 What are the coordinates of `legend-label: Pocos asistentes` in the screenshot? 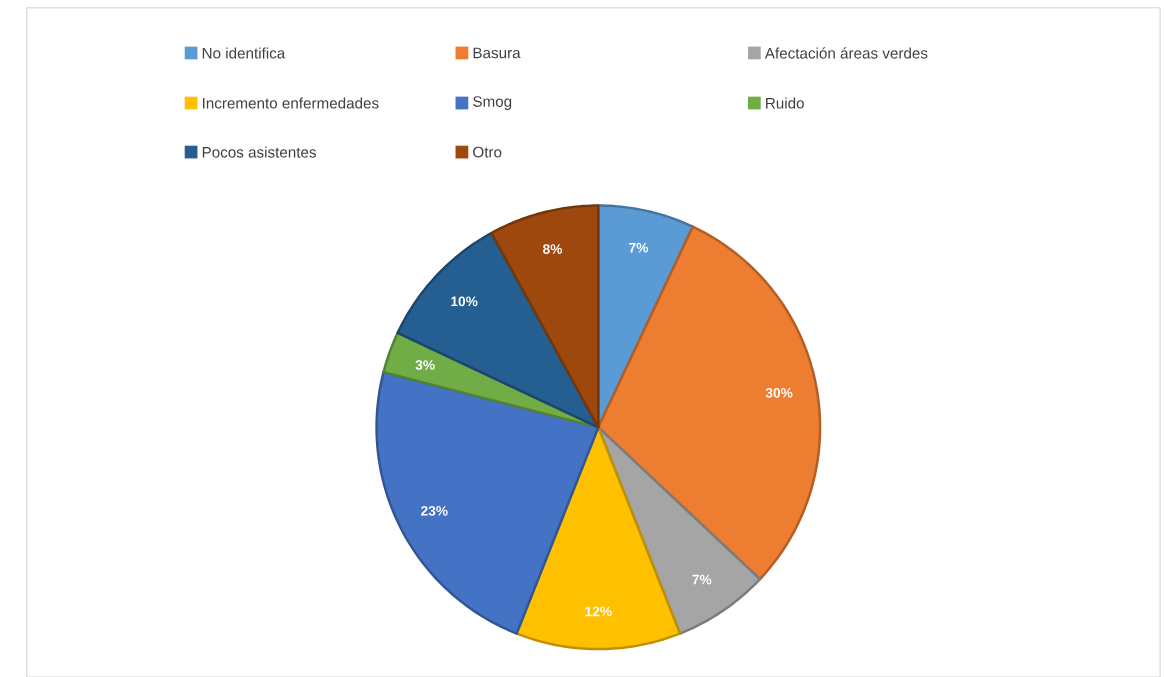 It's located at (259, 152).